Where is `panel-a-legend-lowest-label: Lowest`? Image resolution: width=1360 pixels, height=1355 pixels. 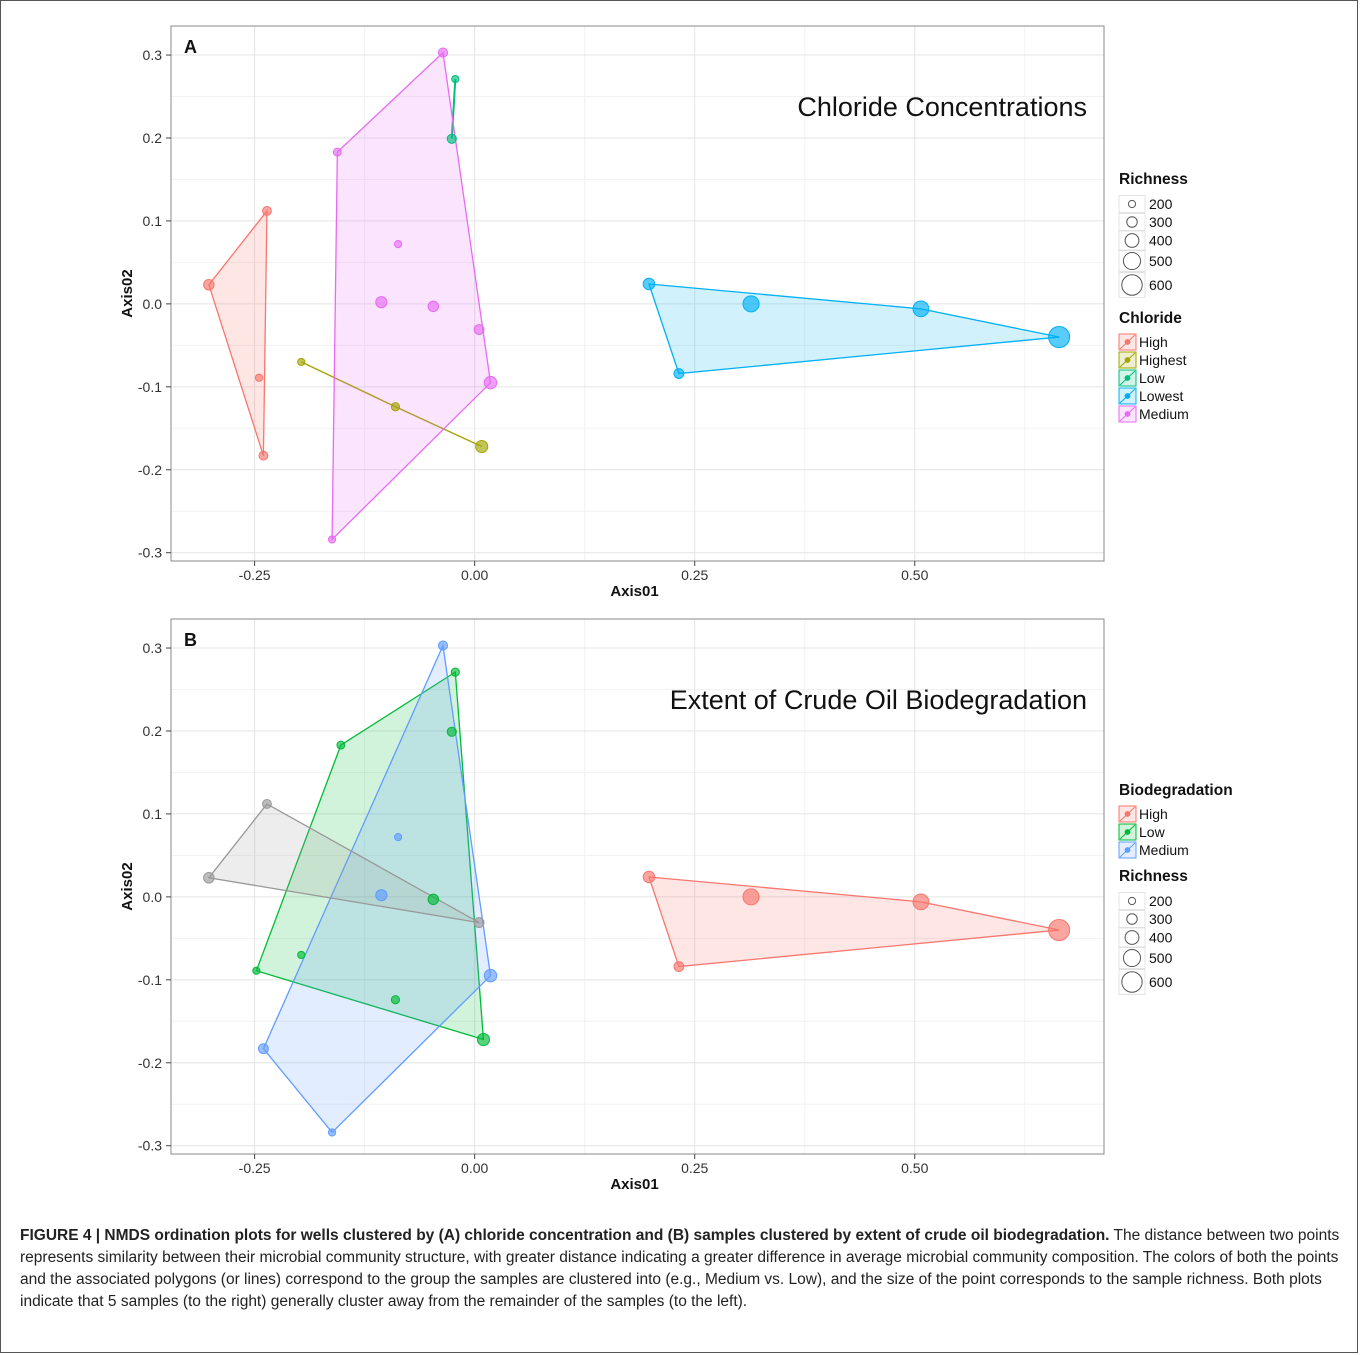 panel-a-legend-lowest-label: Lowest is located at coordinates (1161, 396).